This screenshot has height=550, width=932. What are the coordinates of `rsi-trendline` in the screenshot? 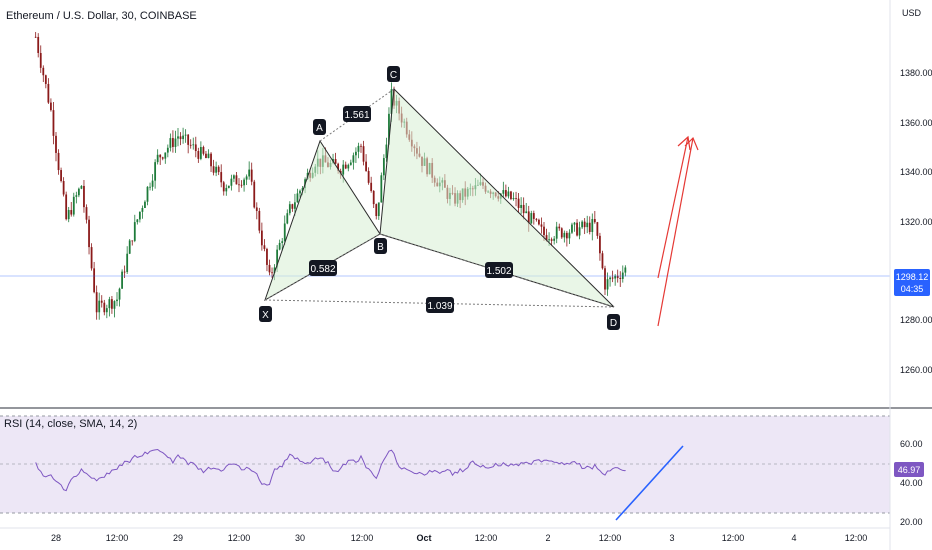 It's located at (649, 483).